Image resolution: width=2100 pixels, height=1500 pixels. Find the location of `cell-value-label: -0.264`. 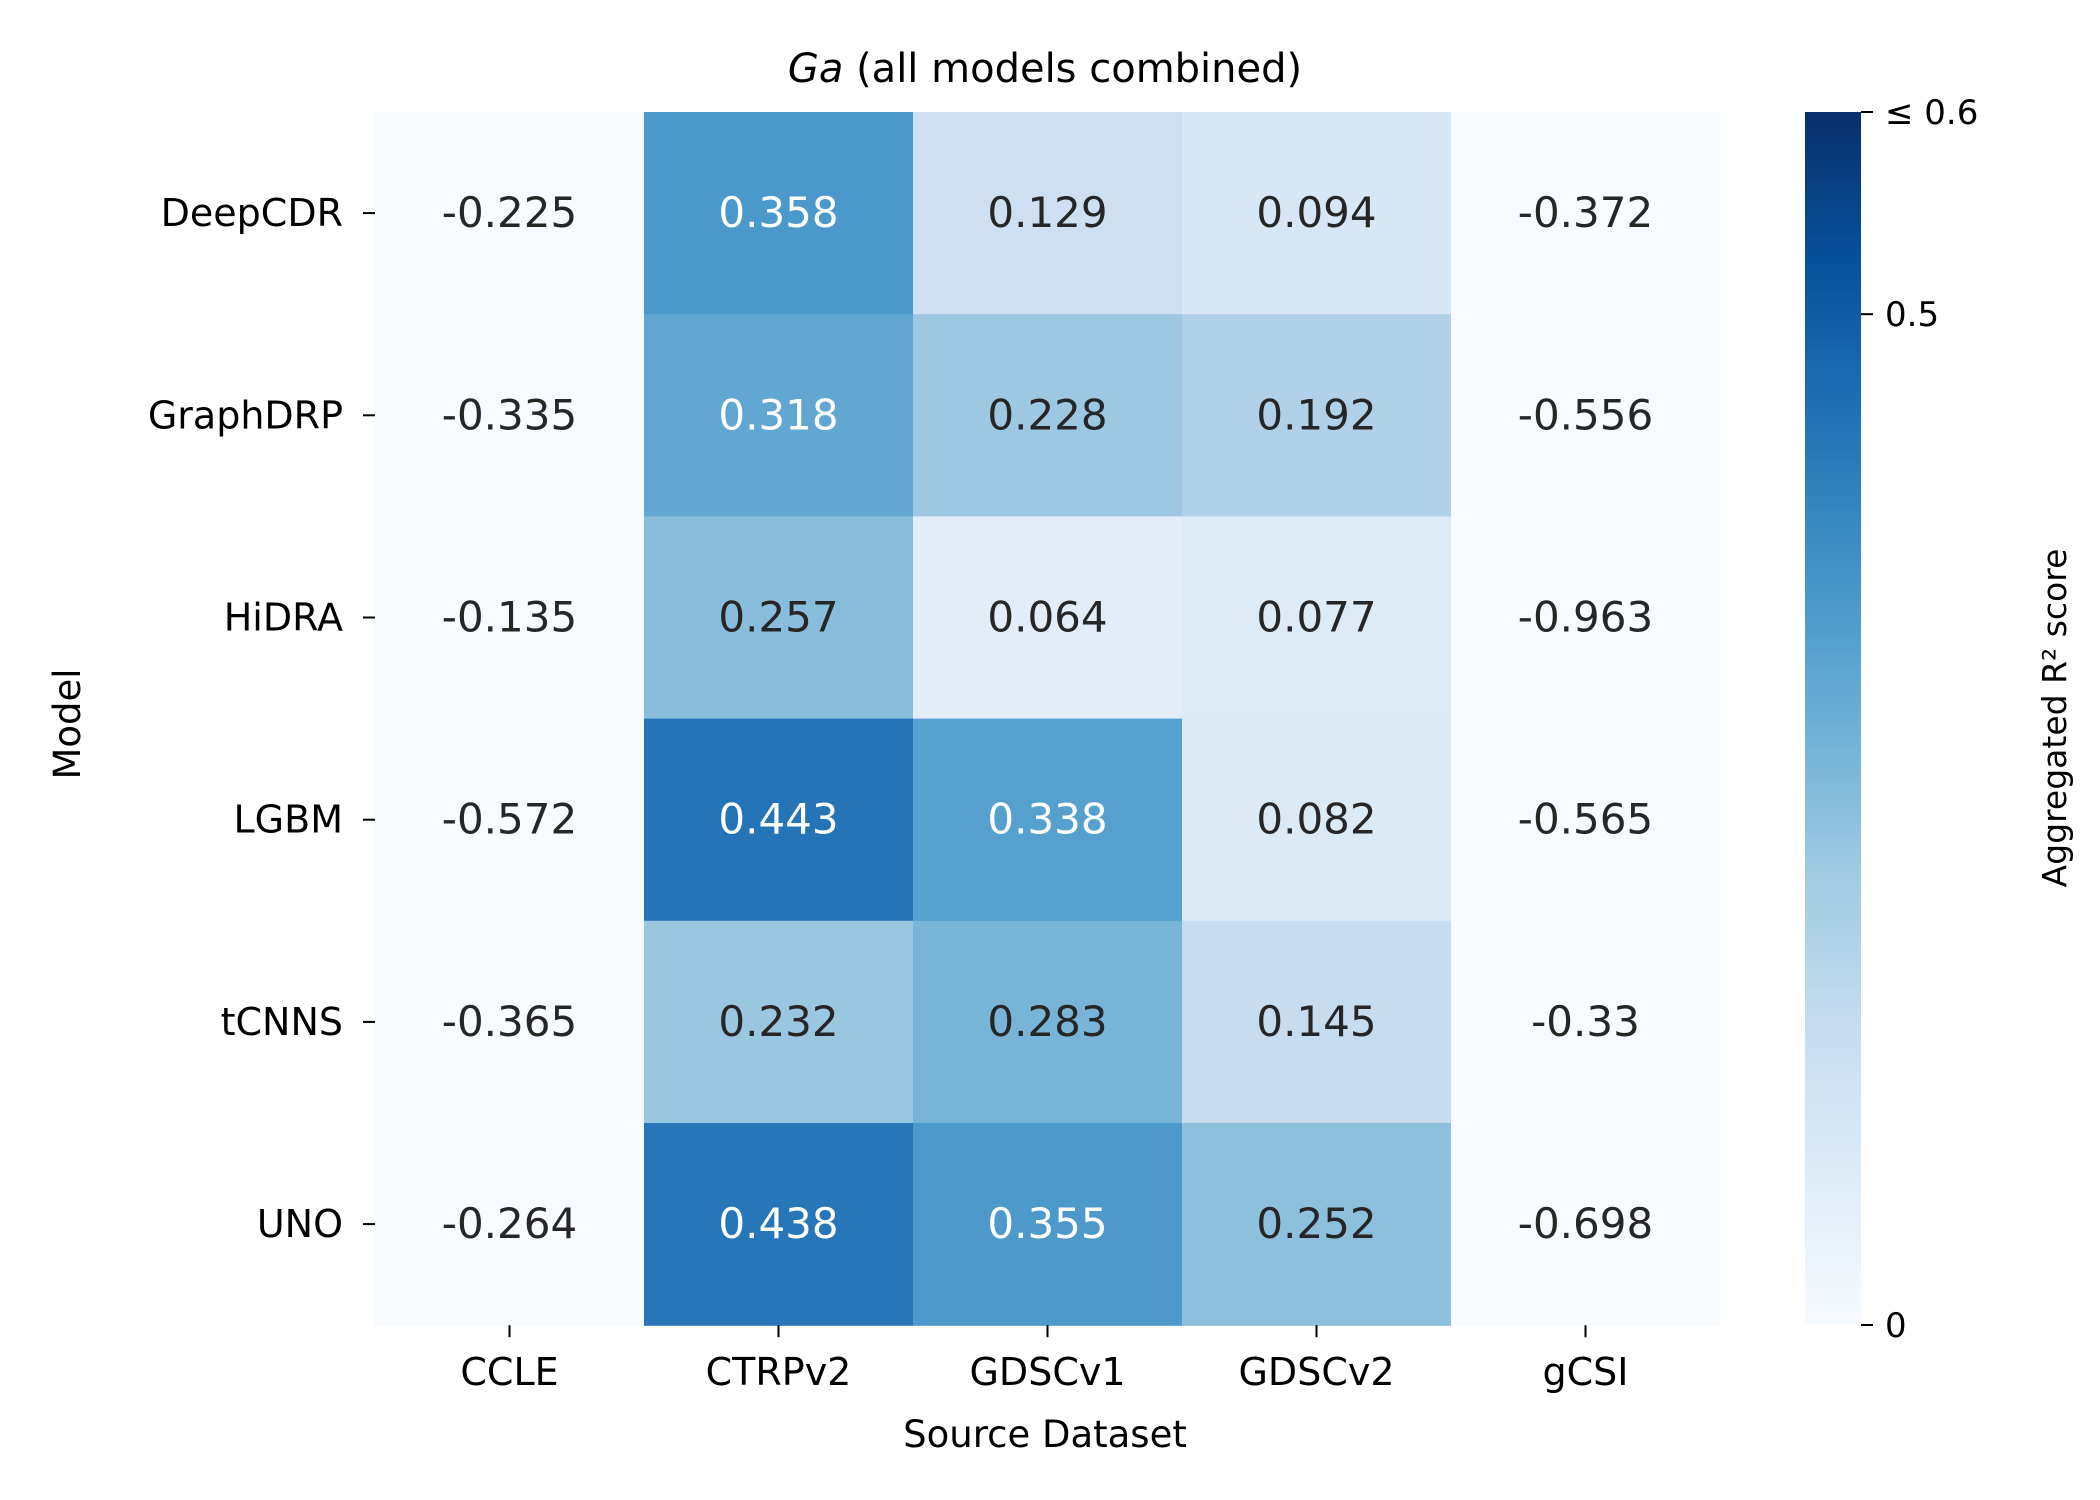

cell-value-label: -0.264 is located at coordinates (509, 1223).